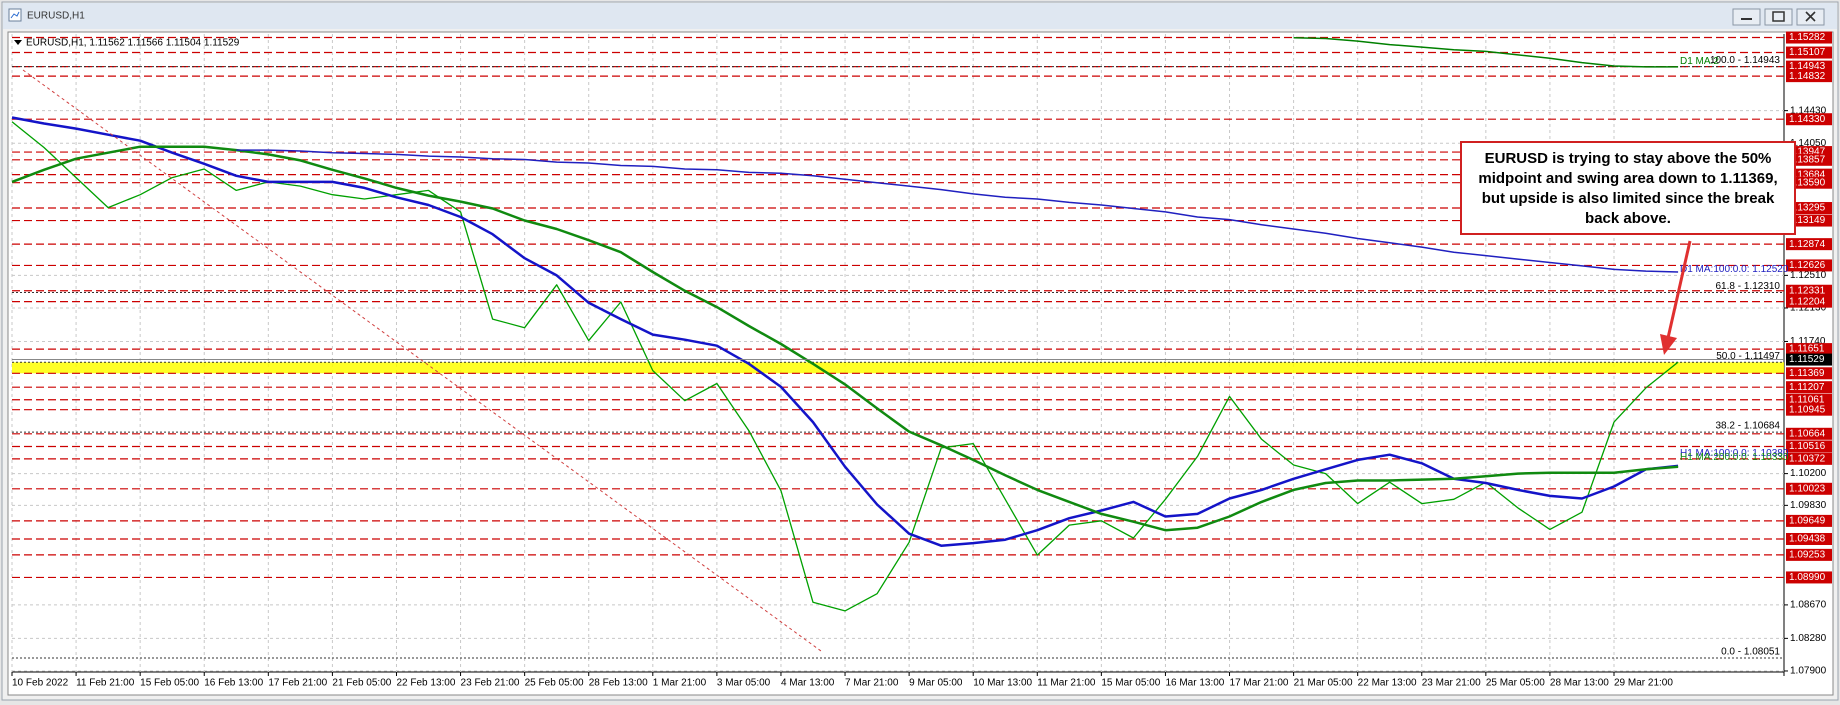 The image size is (1840, 705). What do you see at coordinates (1807, 387) in the screenshot?
I see `level-label: 1.11207` at bounding box center [1807, 387].